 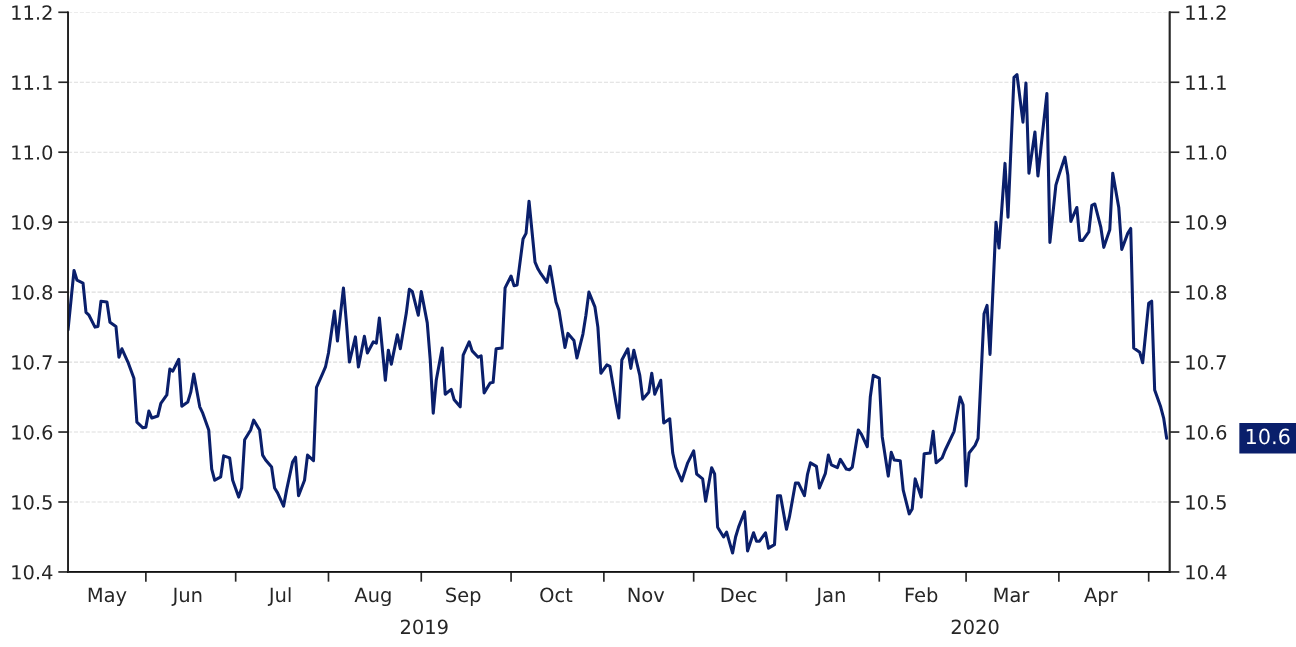 What do you see at coordinates (32, 222) in the screenshot?
I see `y-tick-label: 10.9` at bounding box center [32, 222].